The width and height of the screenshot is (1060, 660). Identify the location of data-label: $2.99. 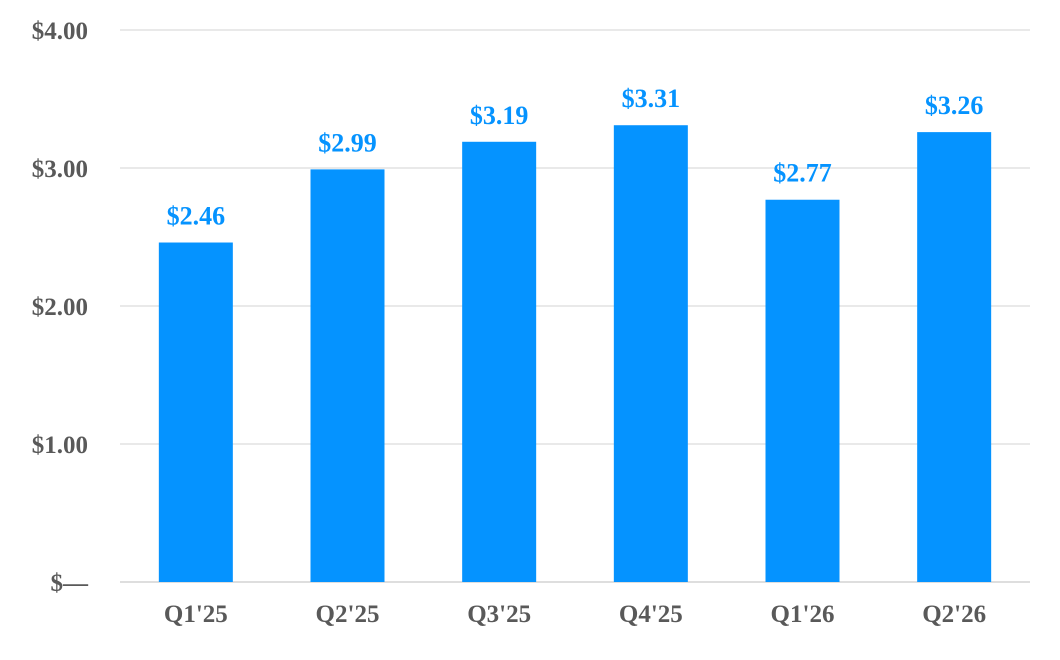
(347, 142).